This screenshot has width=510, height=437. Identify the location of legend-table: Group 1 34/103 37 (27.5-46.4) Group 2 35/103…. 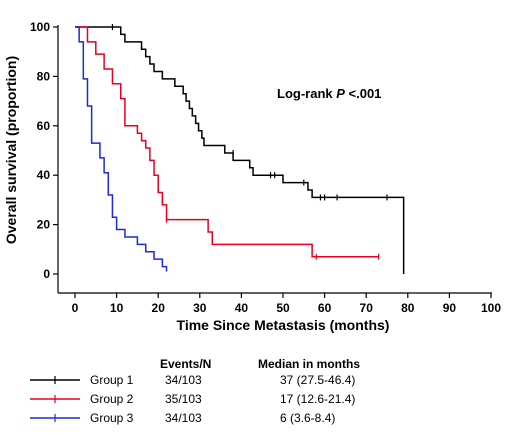
(192, 399).